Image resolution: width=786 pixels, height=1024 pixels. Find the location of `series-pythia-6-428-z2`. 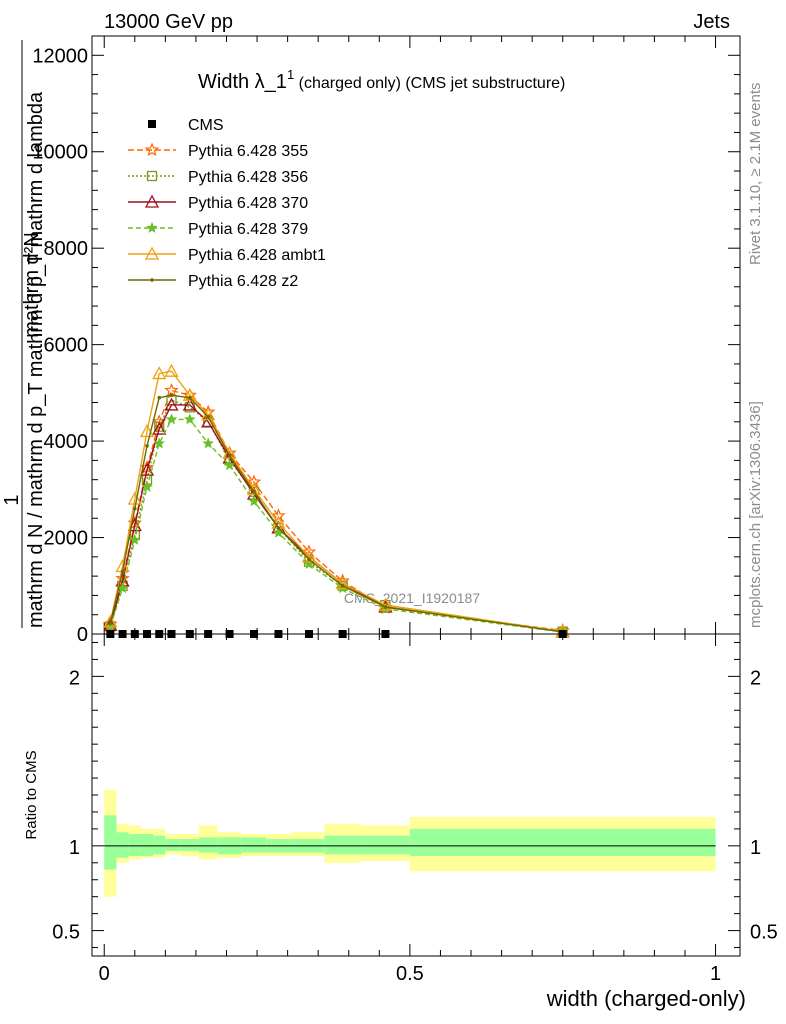

series-pythia-6-428-z2 is located at coordinates (336, 513).